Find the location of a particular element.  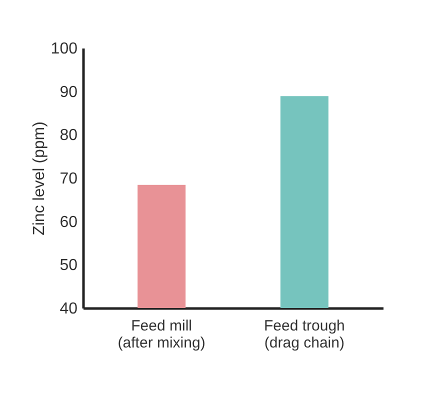

y-tick-label: 80 is located at coordinates (69, 135).